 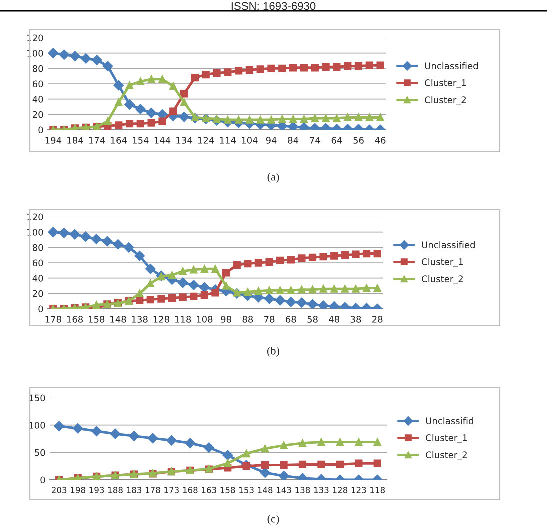 I want to click on text: (c), so click(x=274, y=520).